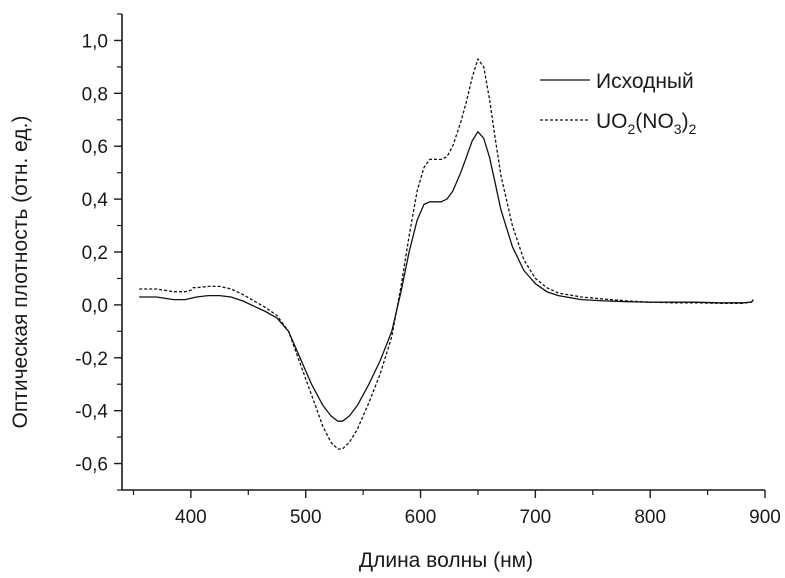  What do you see at coordinates (95, 147) in the screenshot?
I see `y-tick-label: 0,6` at bounding box center [95, 147].